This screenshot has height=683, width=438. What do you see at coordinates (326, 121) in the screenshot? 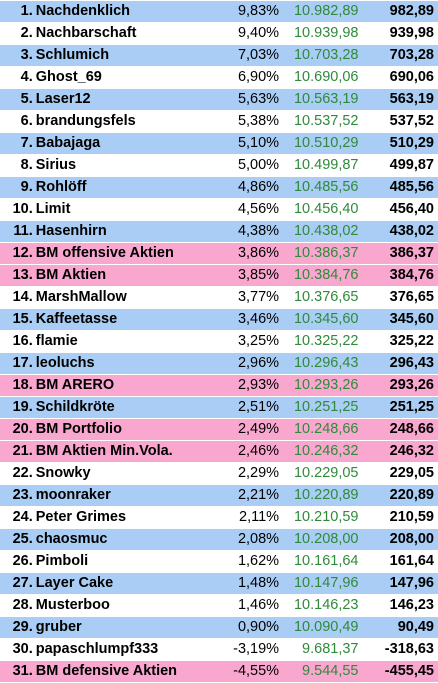
I see `value-cell: 10.537,52` at bounding box center [326, 121].